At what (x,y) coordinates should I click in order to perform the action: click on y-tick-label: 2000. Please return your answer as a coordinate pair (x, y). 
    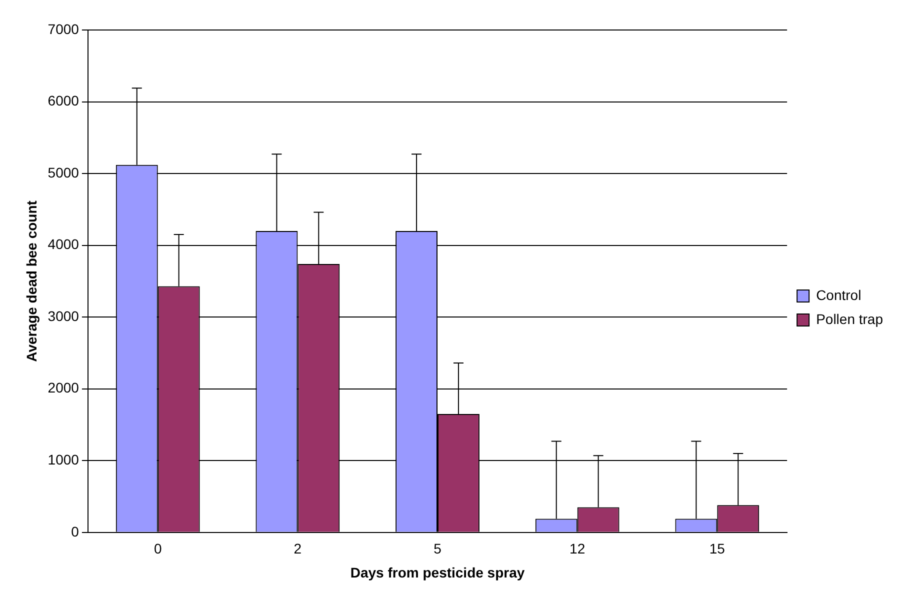
    Looking at the image, I should click on (64, 388).